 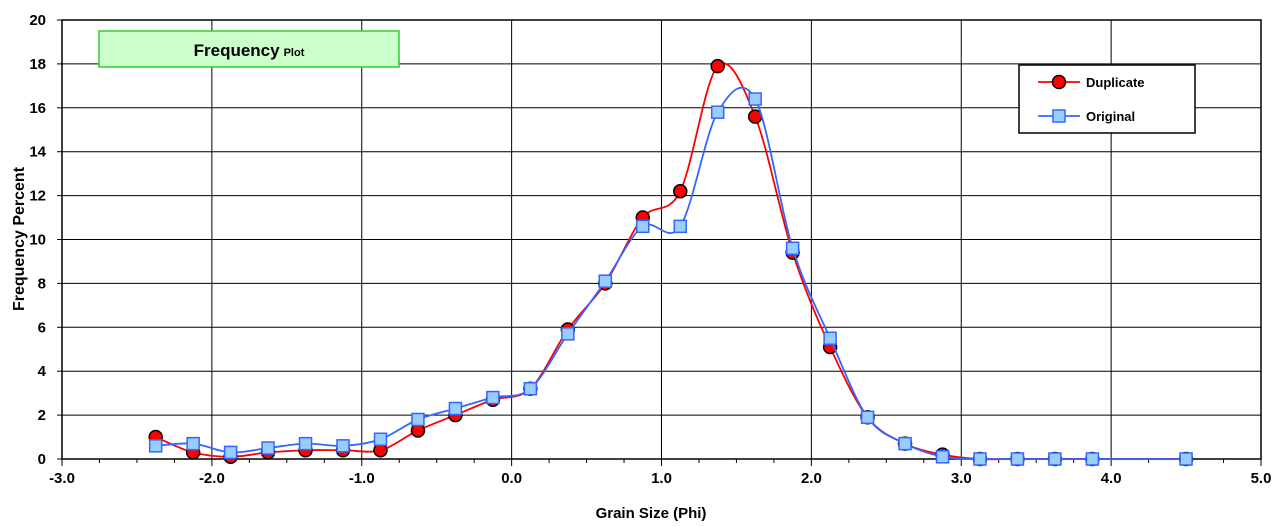 What do you see at coordinates (511, 478) in the screenshot?
I see `x-tick-label: 0.0` at bounding box center [511, 478].